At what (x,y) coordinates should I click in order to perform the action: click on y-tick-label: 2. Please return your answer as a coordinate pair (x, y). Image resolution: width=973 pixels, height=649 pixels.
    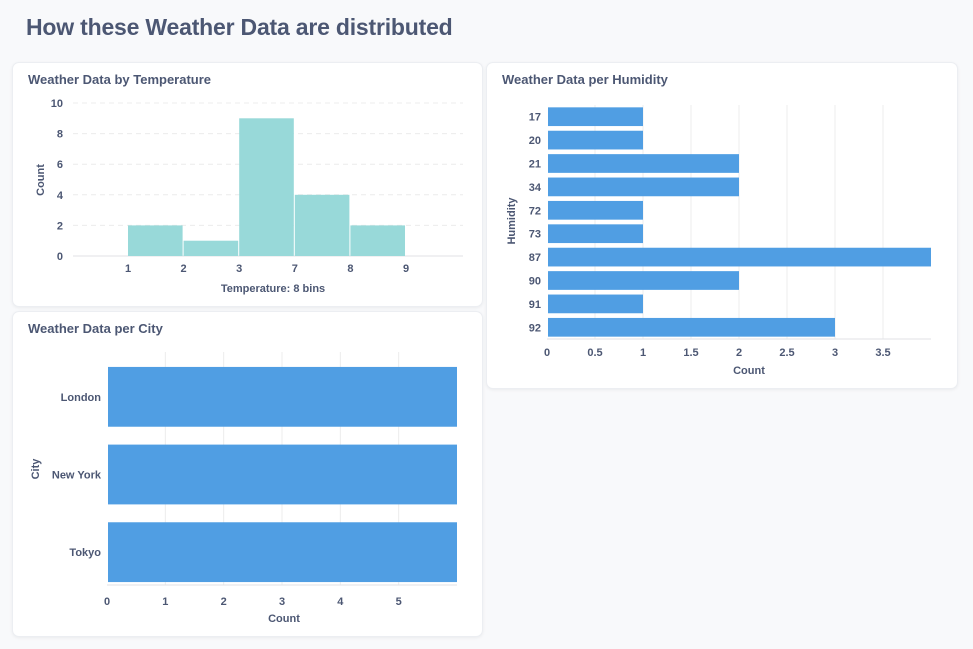
    Looking at the image, I should click on (60, 226).